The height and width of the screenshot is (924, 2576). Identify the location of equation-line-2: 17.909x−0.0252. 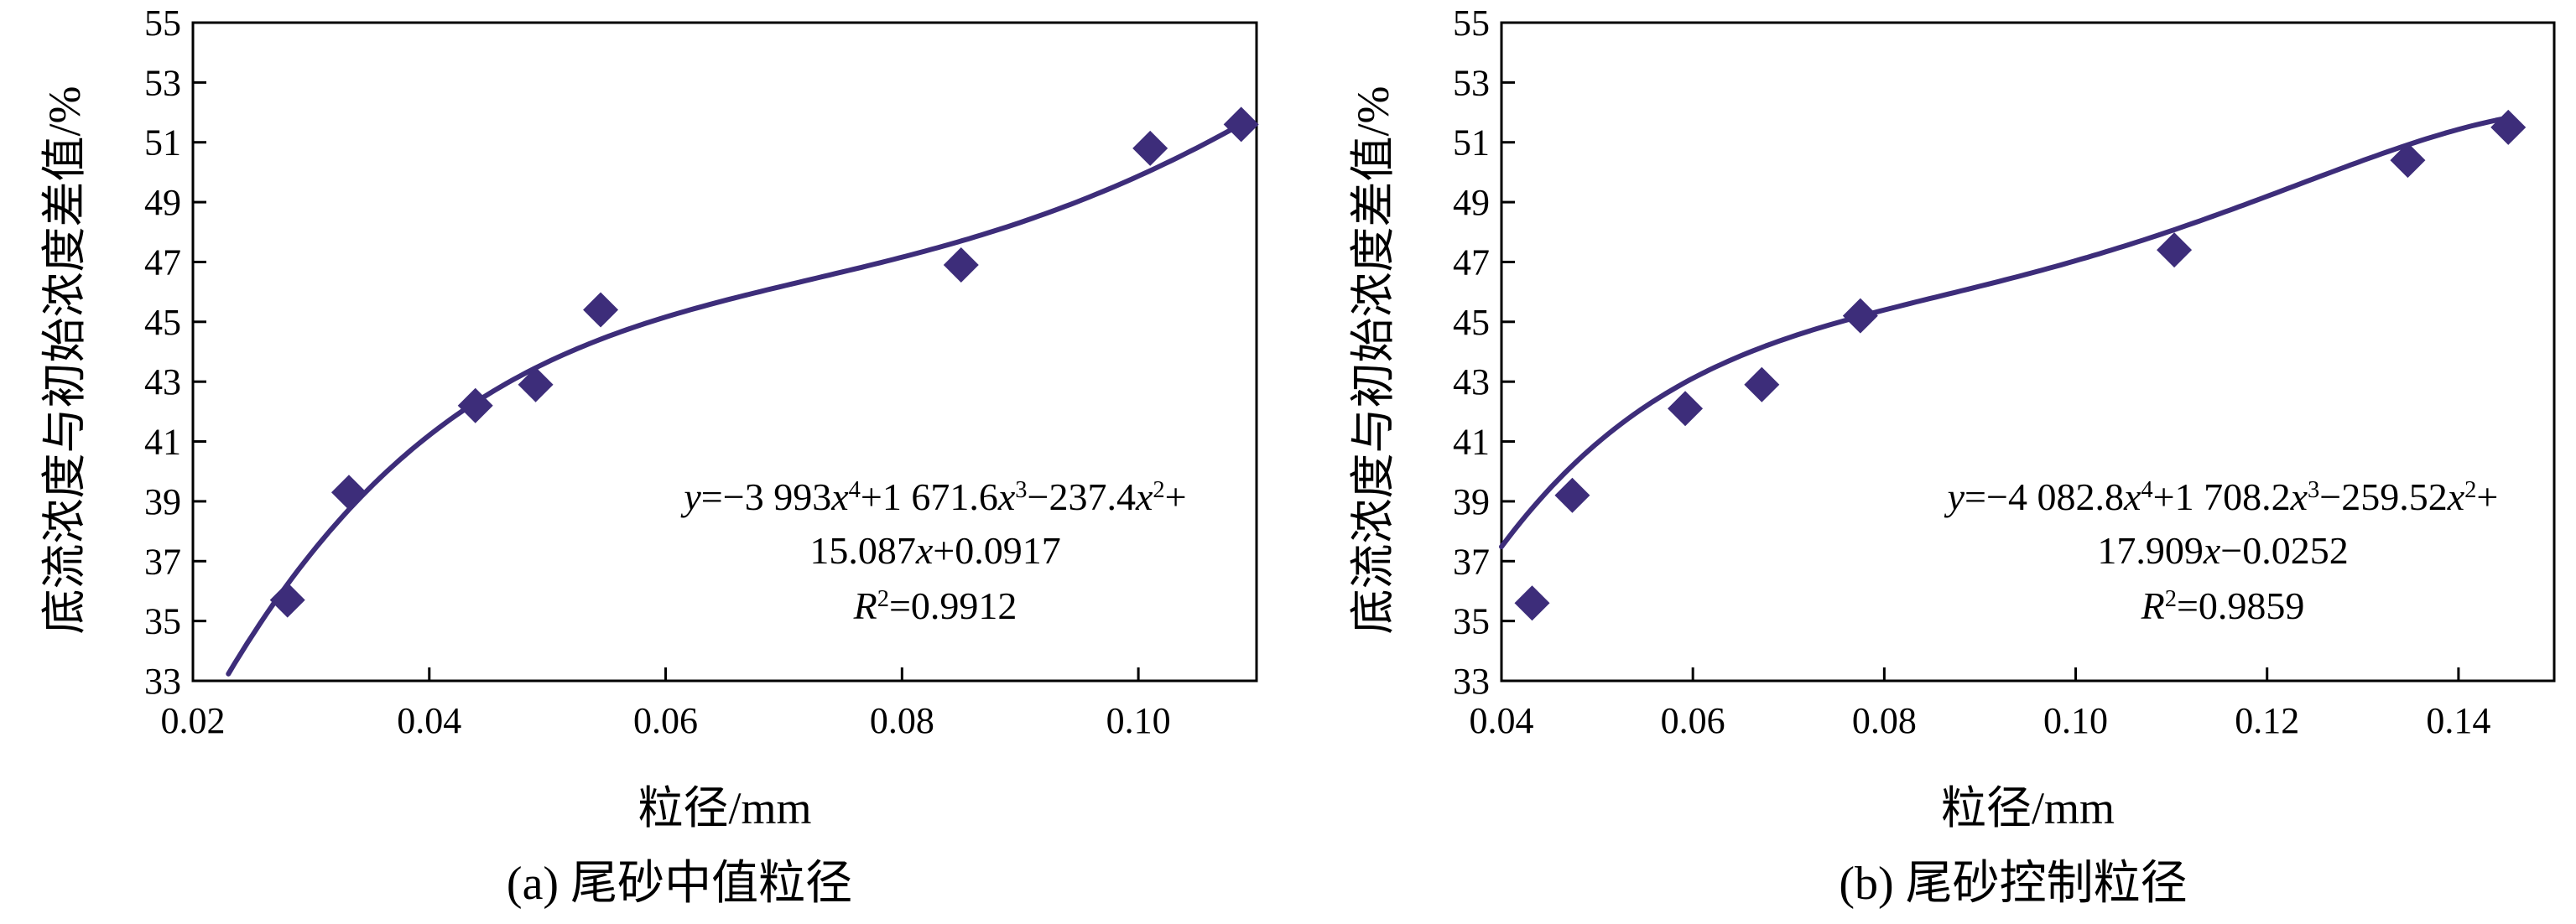
(2222, 550).